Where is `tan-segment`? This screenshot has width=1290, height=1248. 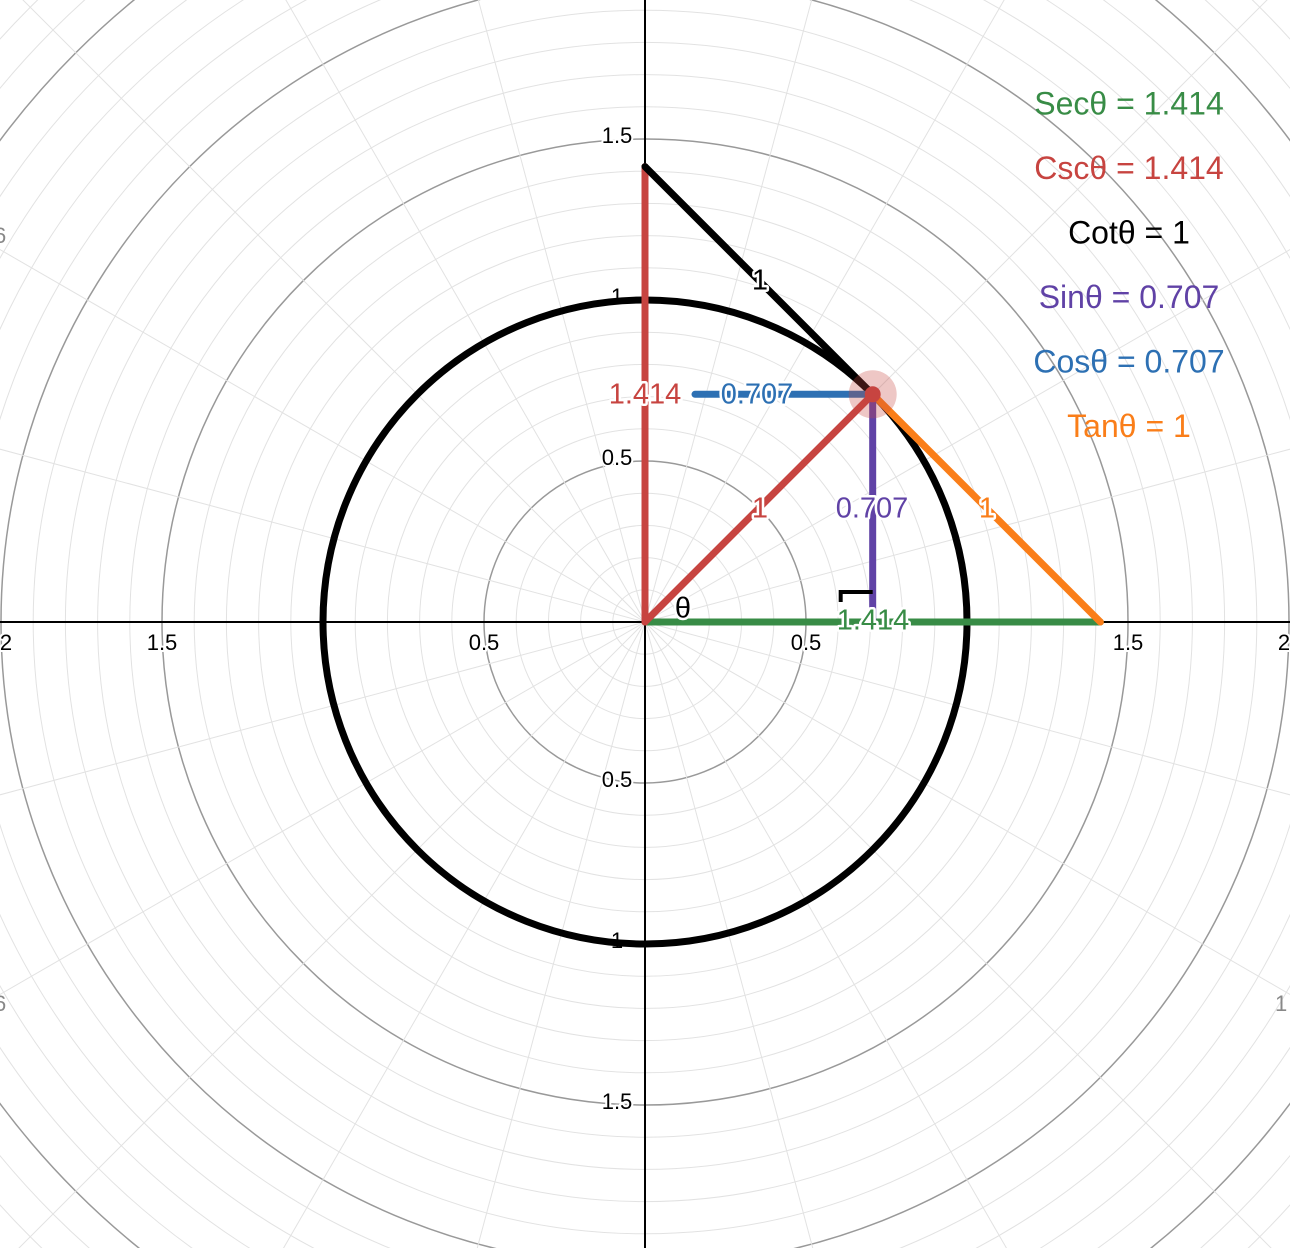
tan-segment is located at coordinates (986, 508).